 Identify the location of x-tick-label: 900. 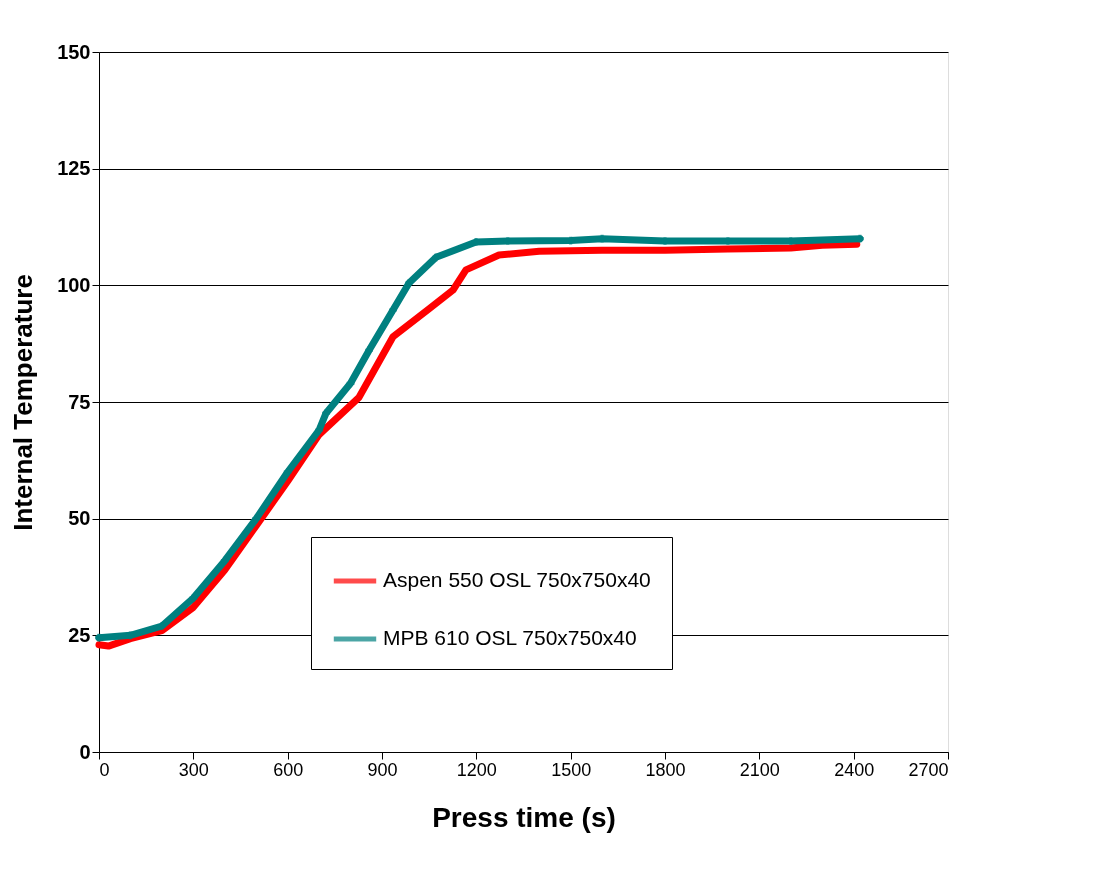
(382, 769).